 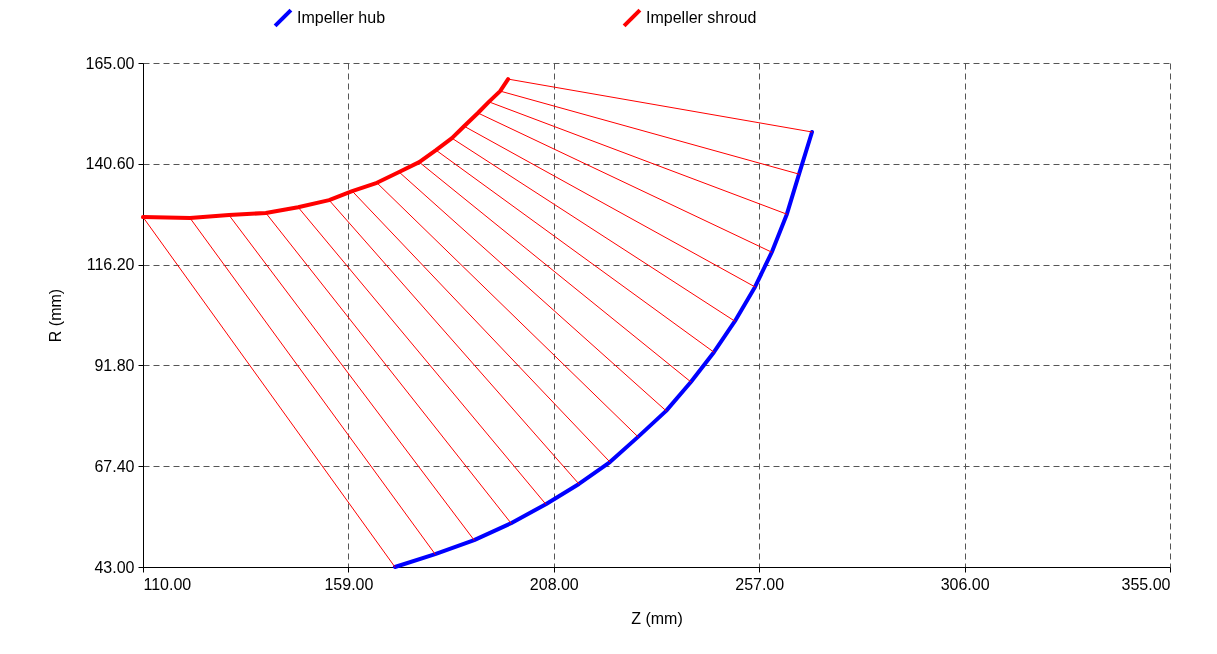 What do you see at coordinates (349, 584) in the screenshot?
I see `x-tick-label: 159.00` at bounding box center [349, 584].